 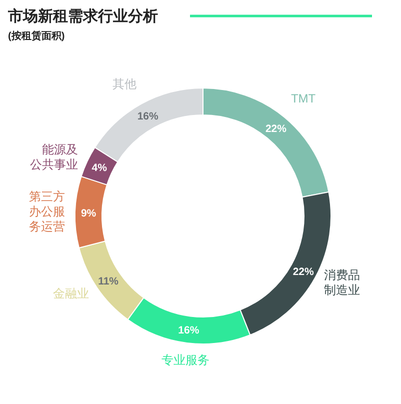 I want to click on title: 市场新租需求行业分析, so click(x=83, y=16).